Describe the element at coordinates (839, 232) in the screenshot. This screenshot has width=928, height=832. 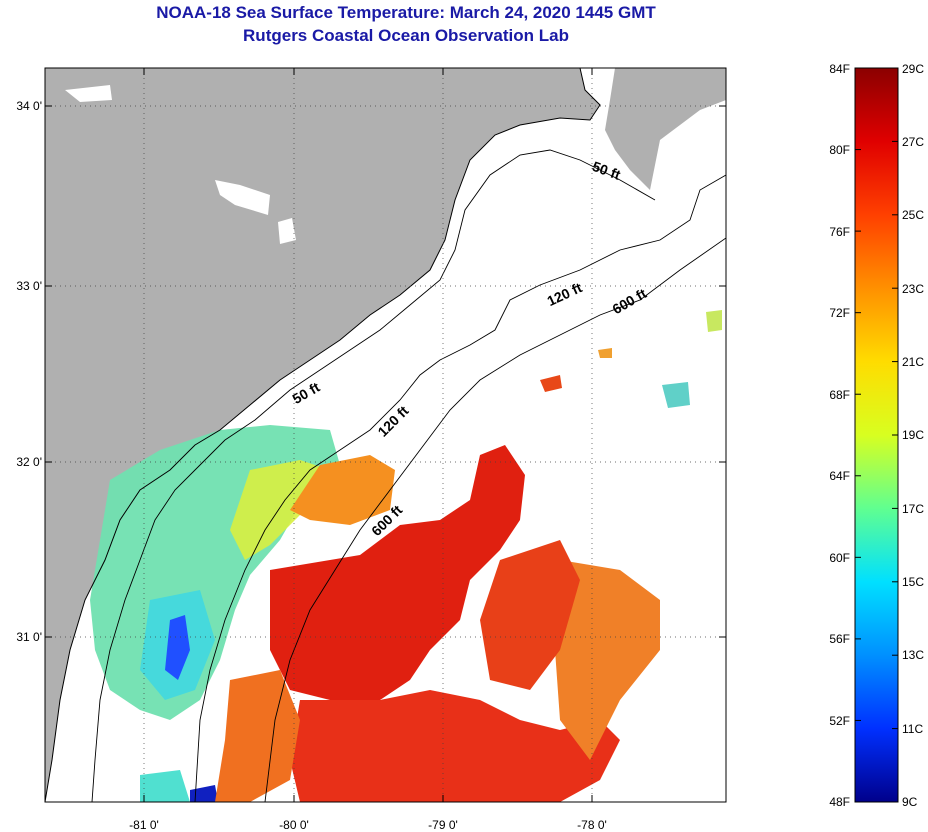
I see `colorbar-f-label: 76F` at that location.